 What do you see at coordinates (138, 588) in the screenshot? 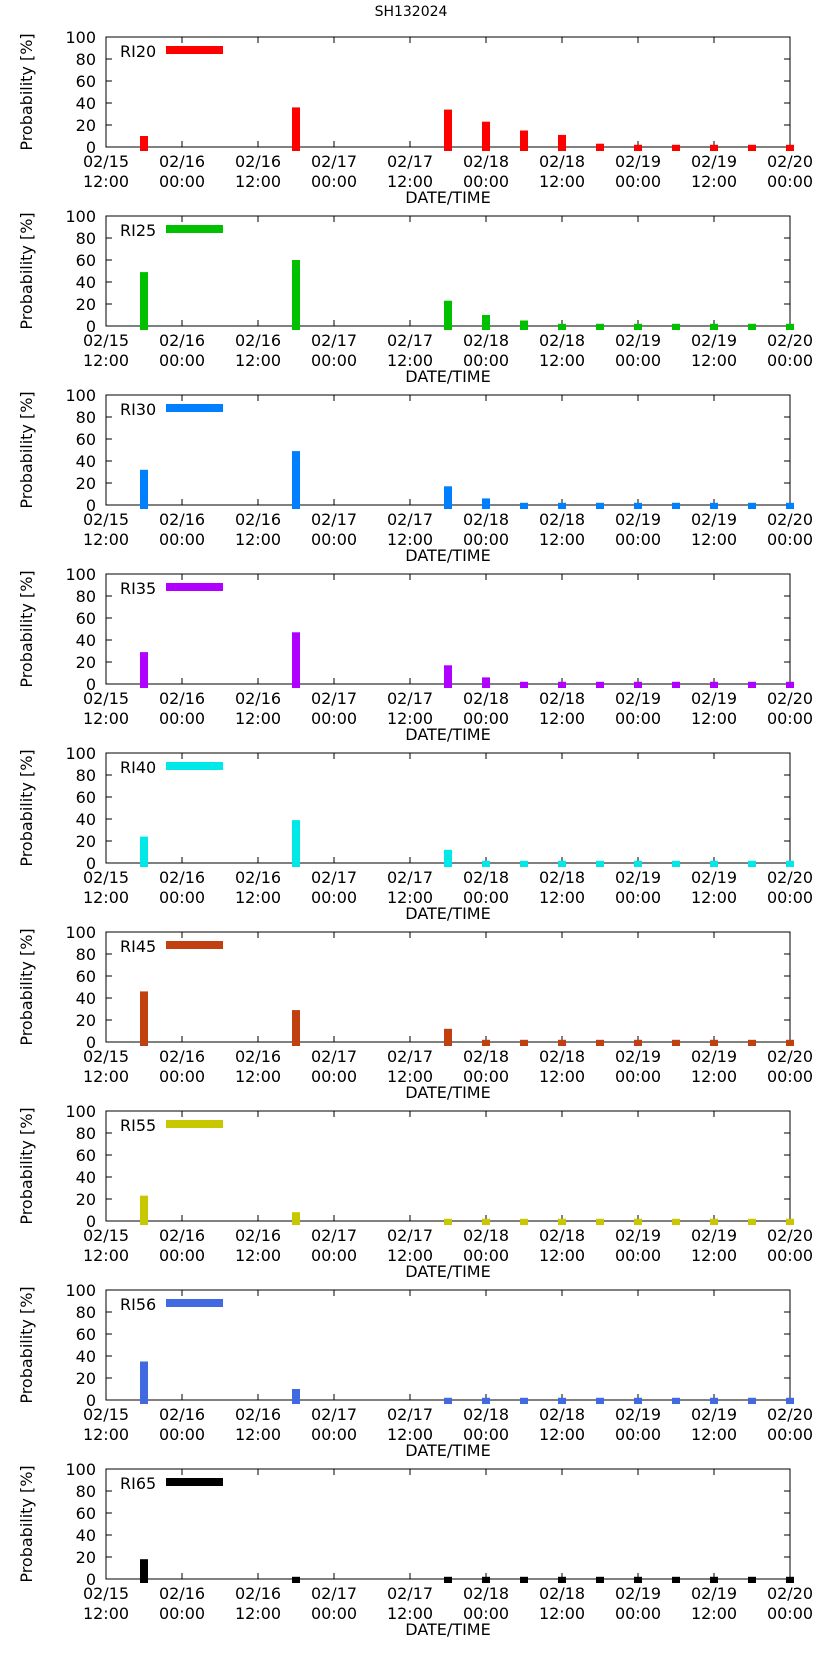
I see `legend-label: RI35` at bounding box center [138, 588].